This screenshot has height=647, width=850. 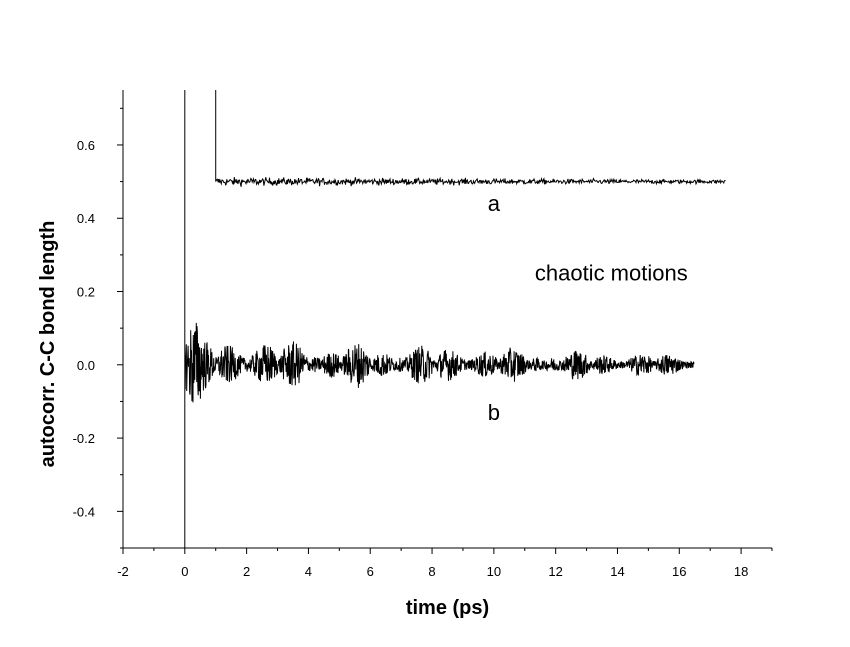 I want to click on y-axis-label: autocorr. C-C bond length, so click(x=48, y=344).